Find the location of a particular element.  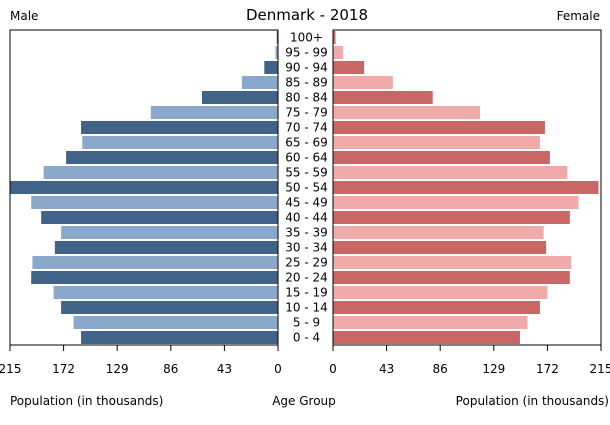

female-tick-label: 43 is located at coordinates (386, 369).